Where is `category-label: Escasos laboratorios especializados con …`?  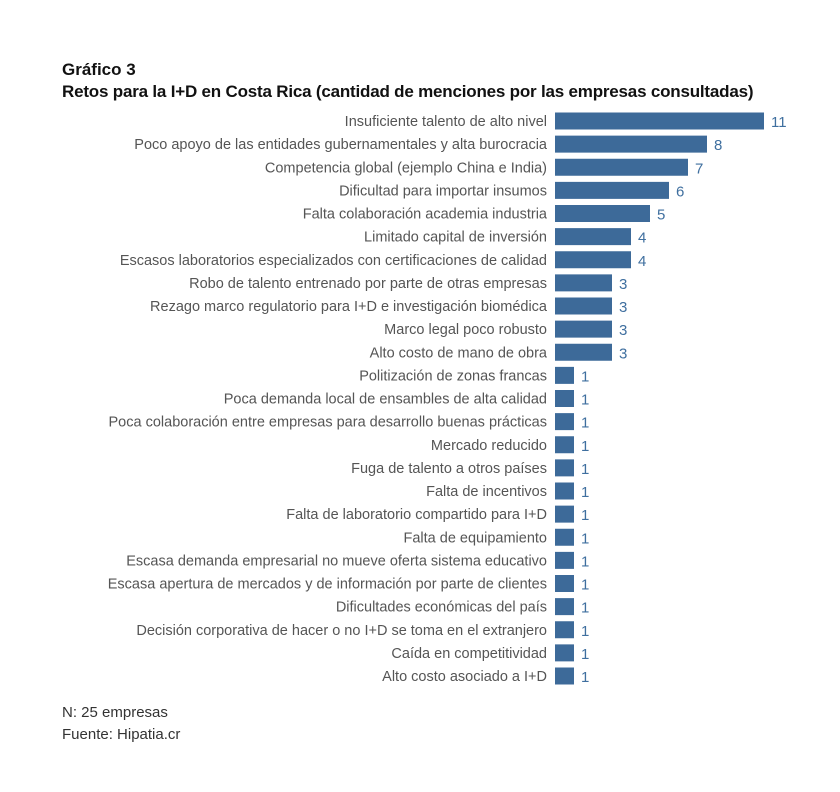
category-label: Escasos laboratorios especializados con … is located at coordinates (333, 261).